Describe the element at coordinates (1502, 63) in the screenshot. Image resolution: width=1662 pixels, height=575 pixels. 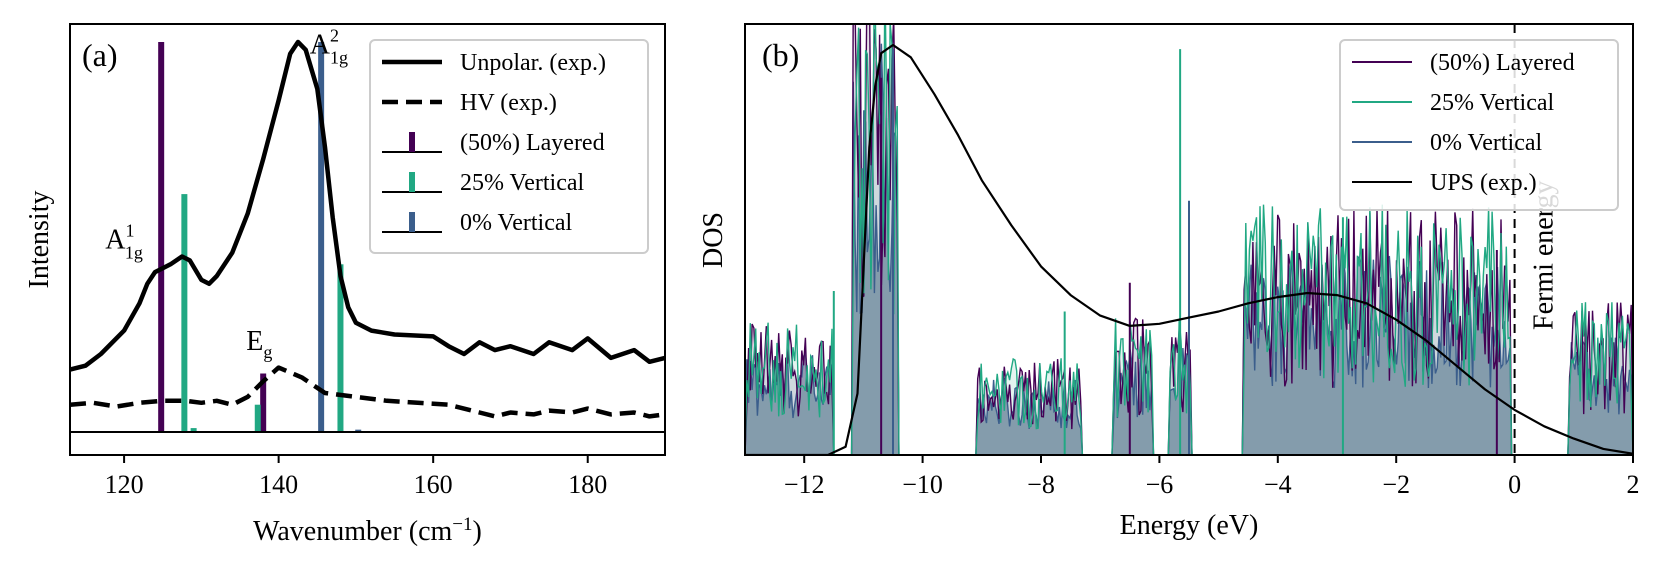
I see `legend-b-label-50-layered: (50%) Layered` at that location.